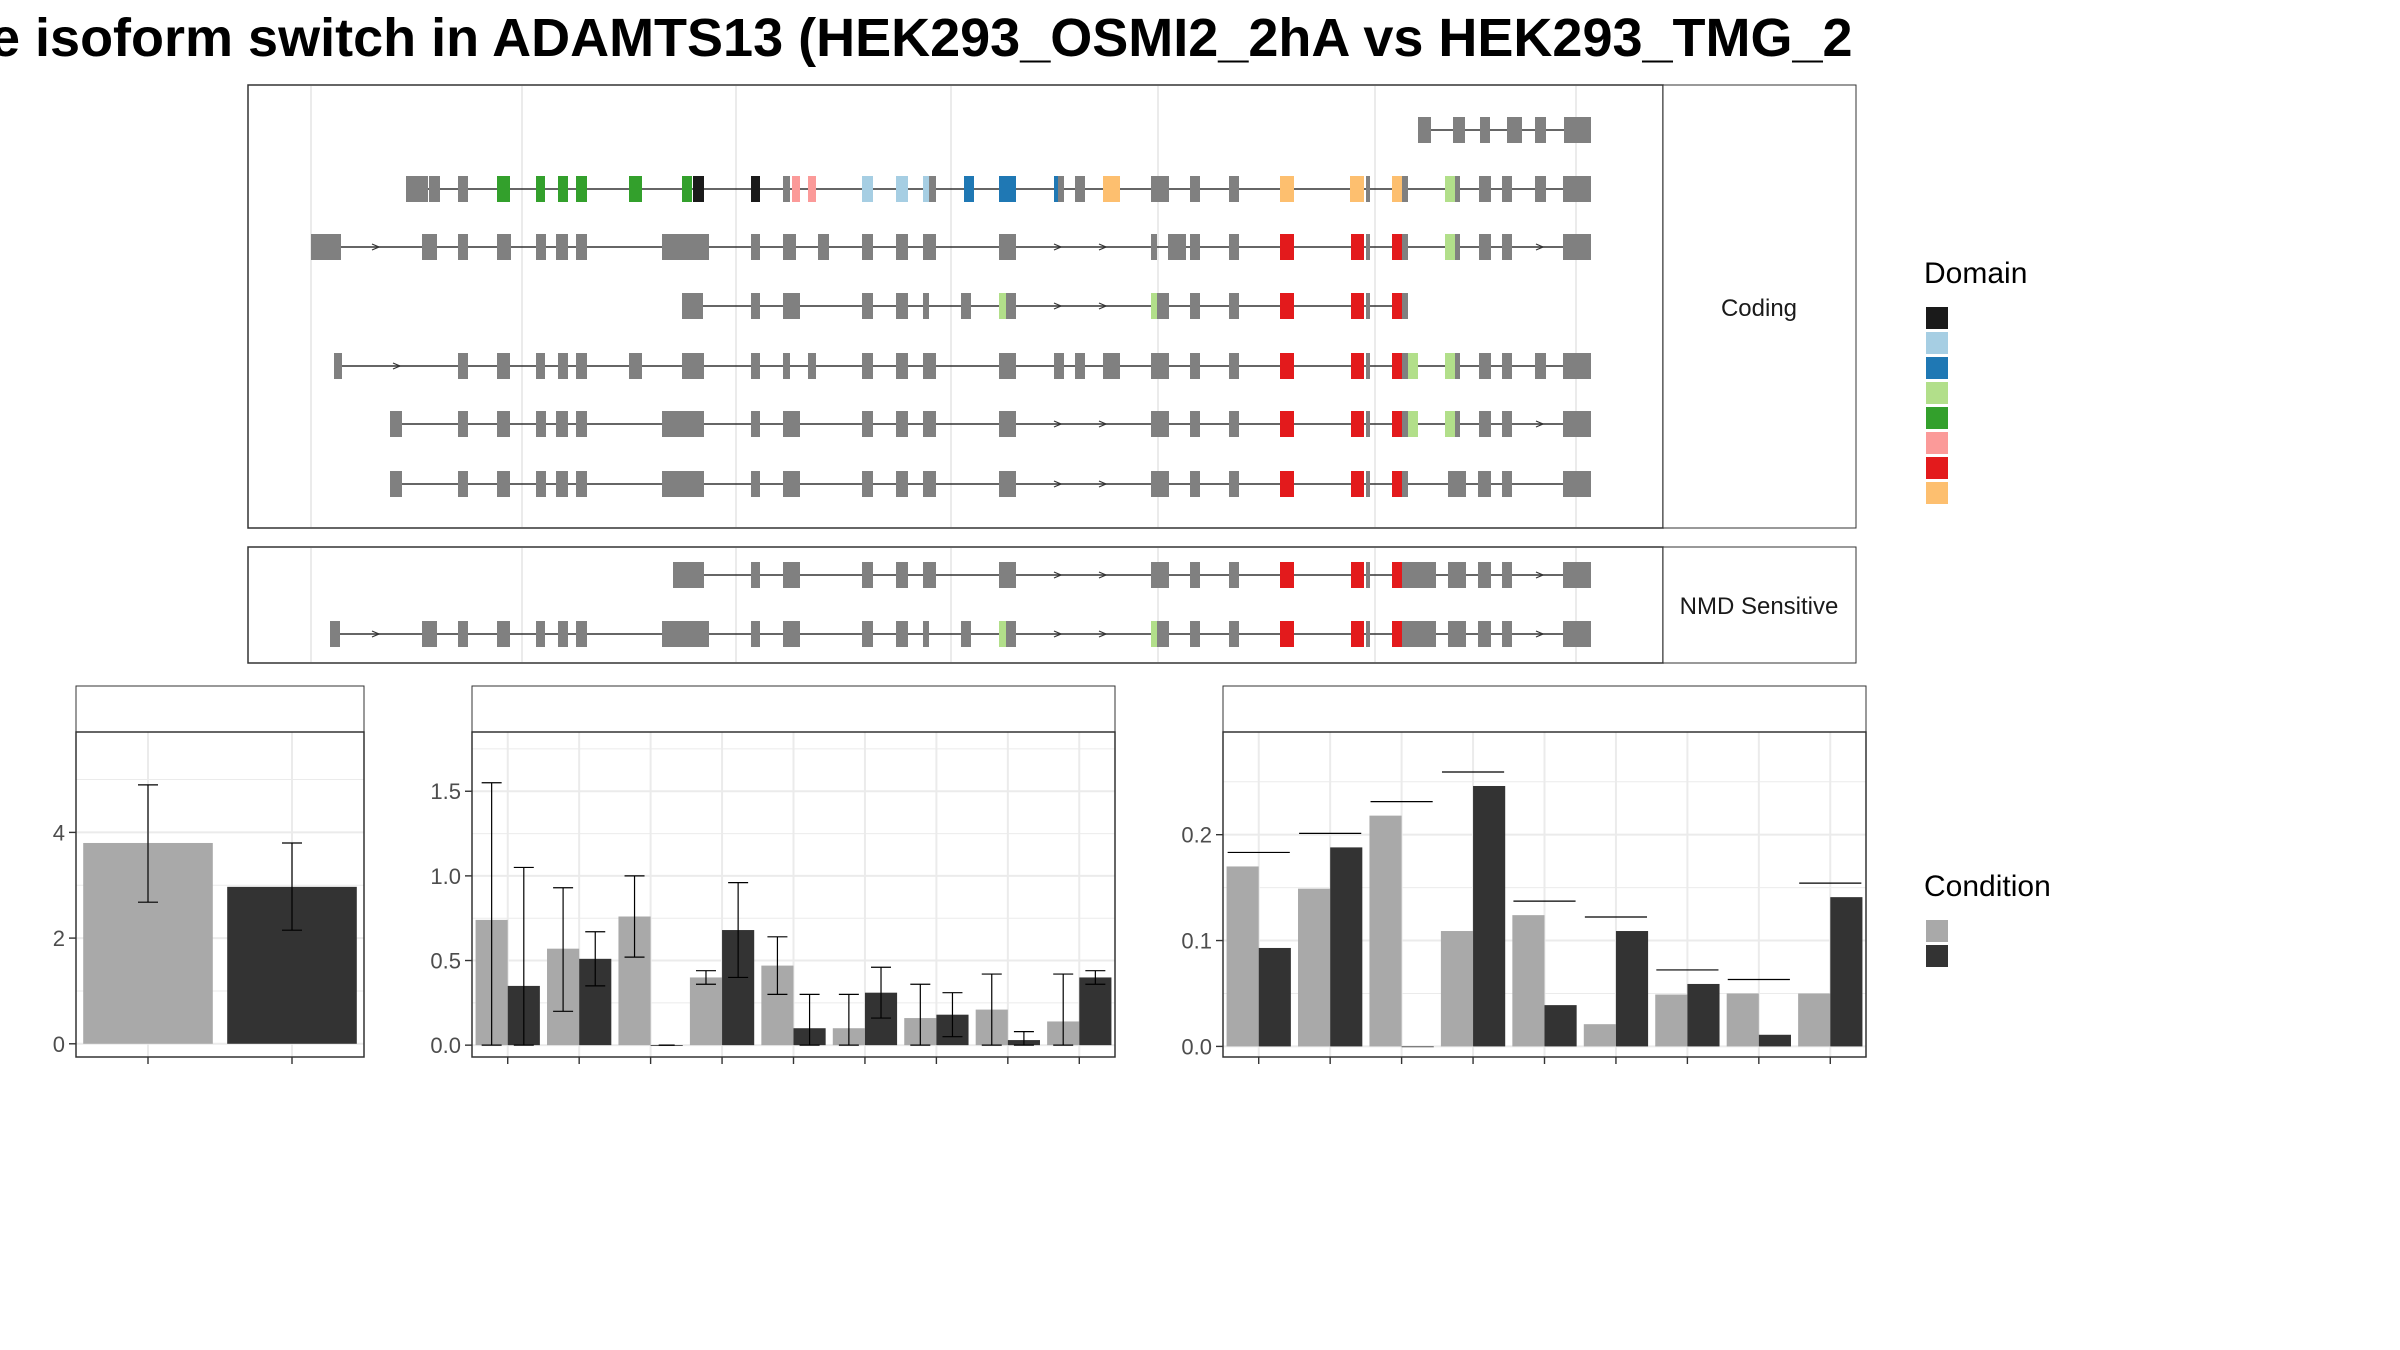 Image resolution: width=2400 pixels, height=1350 pixels. What do you see at coordinates (445, 1045) in the screenshot?
I see `y-tick-label: 0.0` at bounding box center [445, 1045].